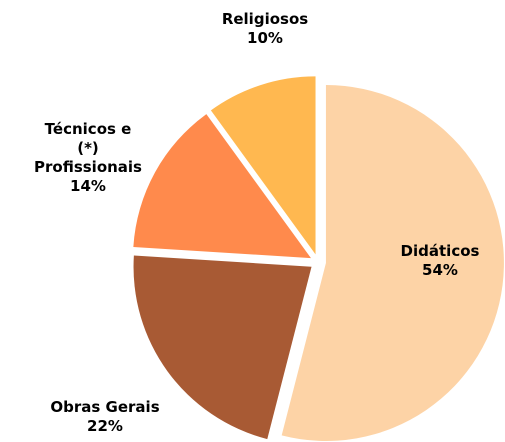 The image size is (505, 442). What do you see at coordinates (265, 38) in the screenshot?
I see `slice-value: 10%` at bounding box center [265, 38].